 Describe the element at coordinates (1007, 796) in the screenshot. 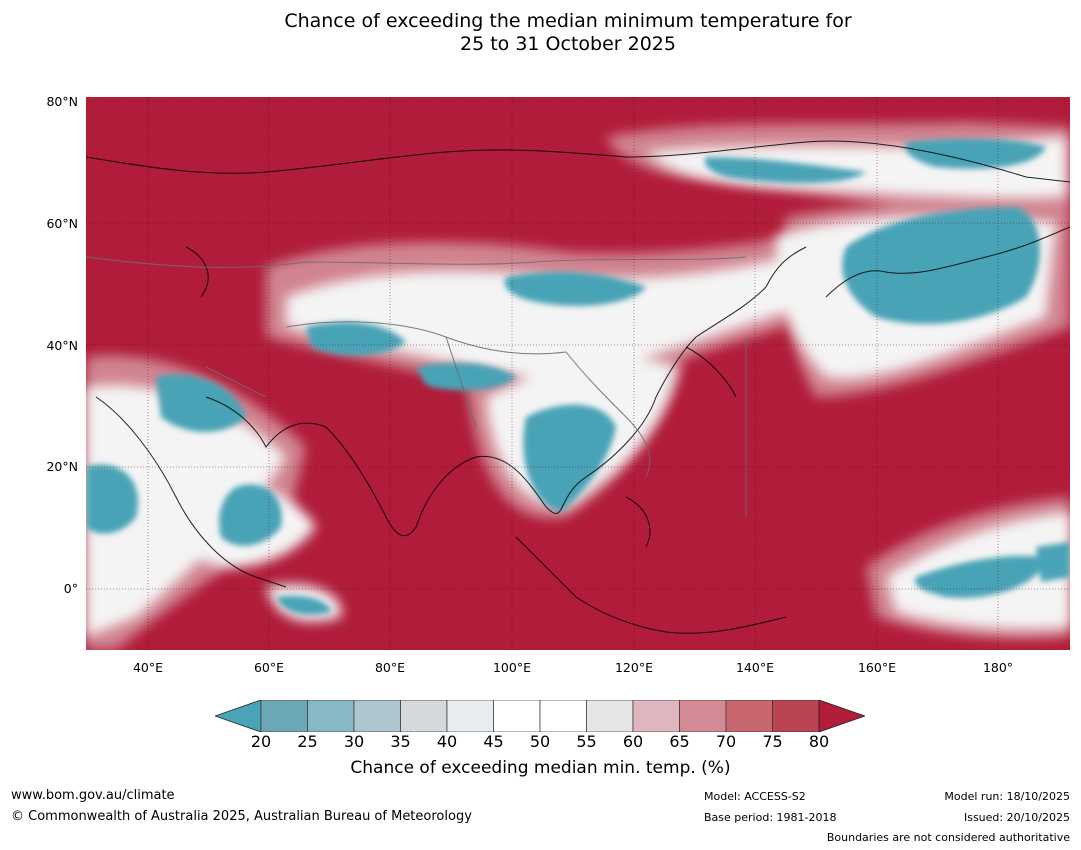

I see `model-run-date: Model run: 18/10/2025` at that location.